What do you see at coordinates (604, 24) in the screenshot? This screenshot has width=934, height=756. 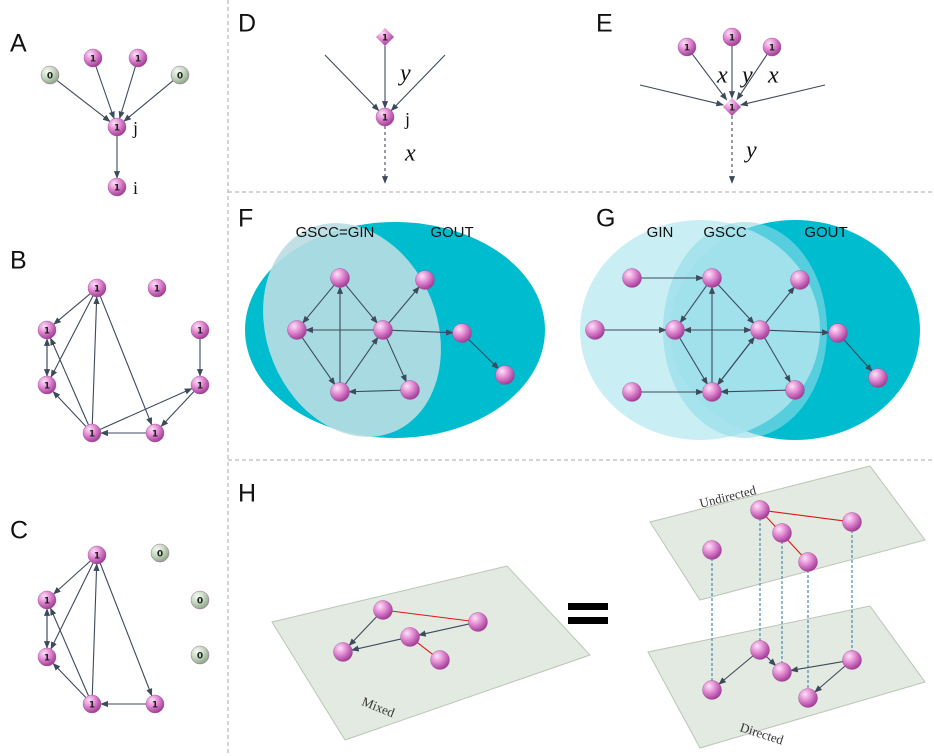 I see `panel-label: E` at bounding box center [604, 24].